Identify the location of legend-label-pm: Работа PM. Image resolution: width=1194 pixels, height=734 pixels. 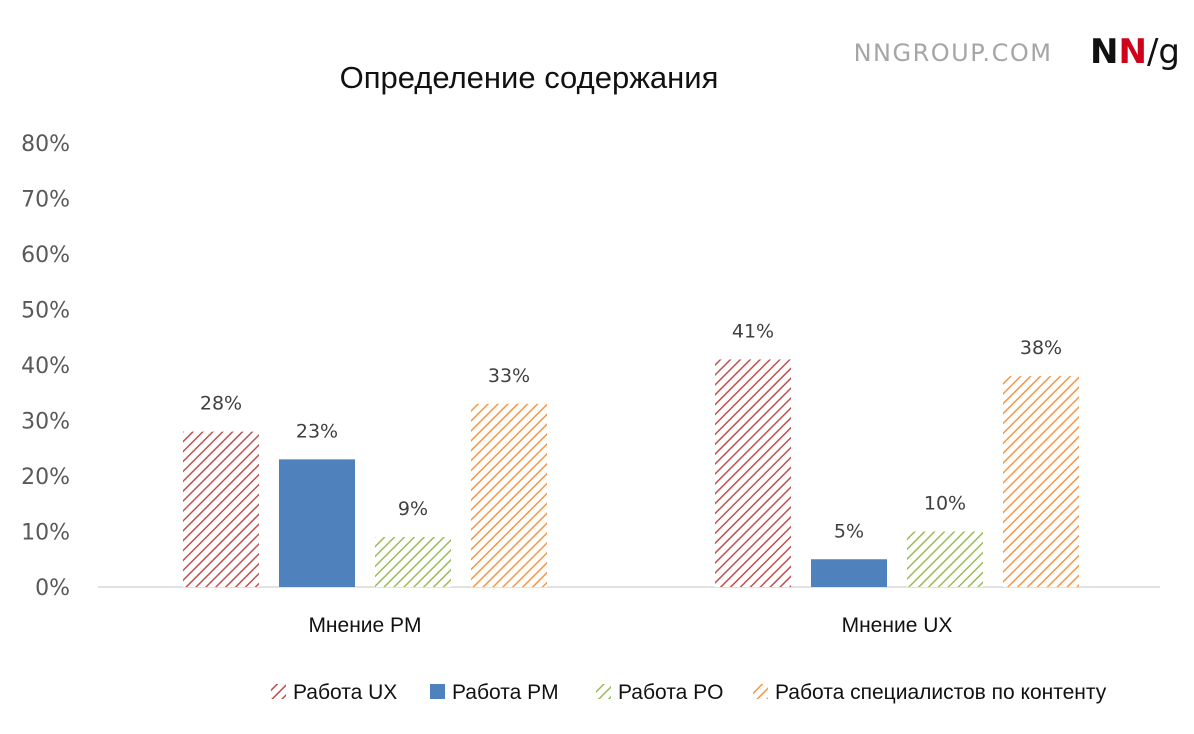
(505, 692).